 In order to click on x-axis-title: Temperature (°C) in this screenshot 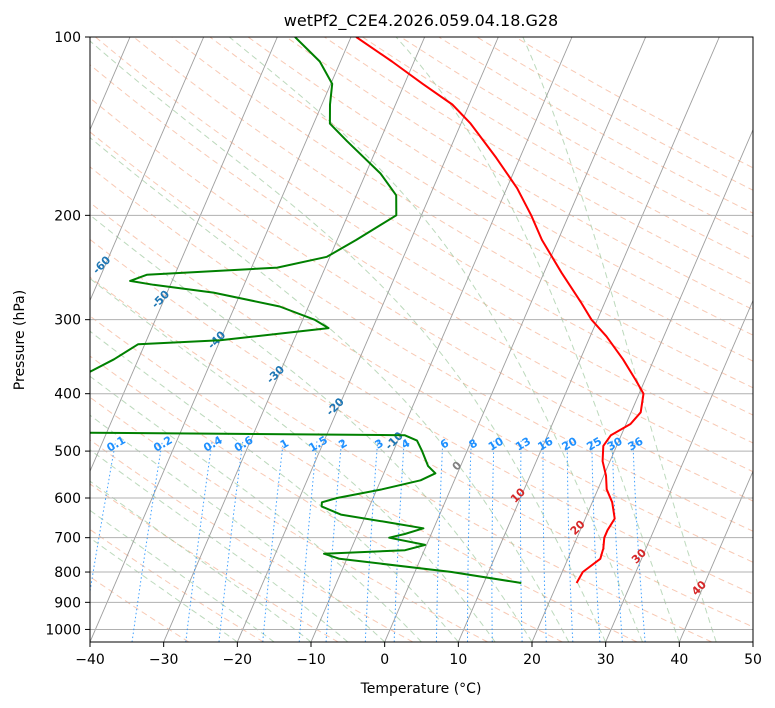, I will do `click(421, 689)`.